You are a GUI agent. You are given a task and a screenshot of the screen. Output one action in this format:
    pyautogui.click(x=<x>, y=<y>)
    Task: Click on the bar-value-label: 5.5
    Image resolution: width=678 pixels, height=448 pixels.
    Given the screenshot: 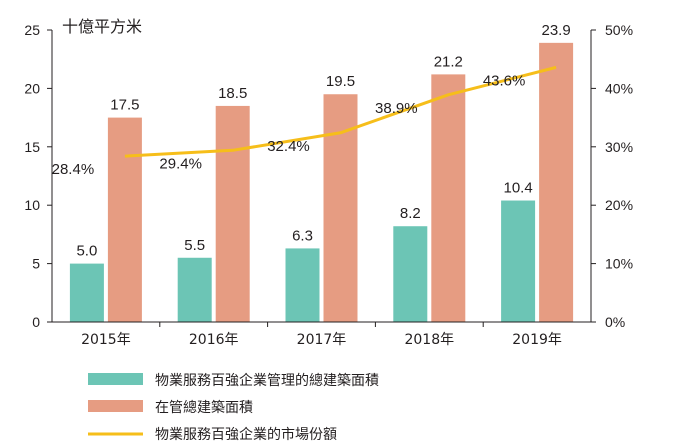 What is the action you would take?
    pyautogui.click(x=194, y=245)
    